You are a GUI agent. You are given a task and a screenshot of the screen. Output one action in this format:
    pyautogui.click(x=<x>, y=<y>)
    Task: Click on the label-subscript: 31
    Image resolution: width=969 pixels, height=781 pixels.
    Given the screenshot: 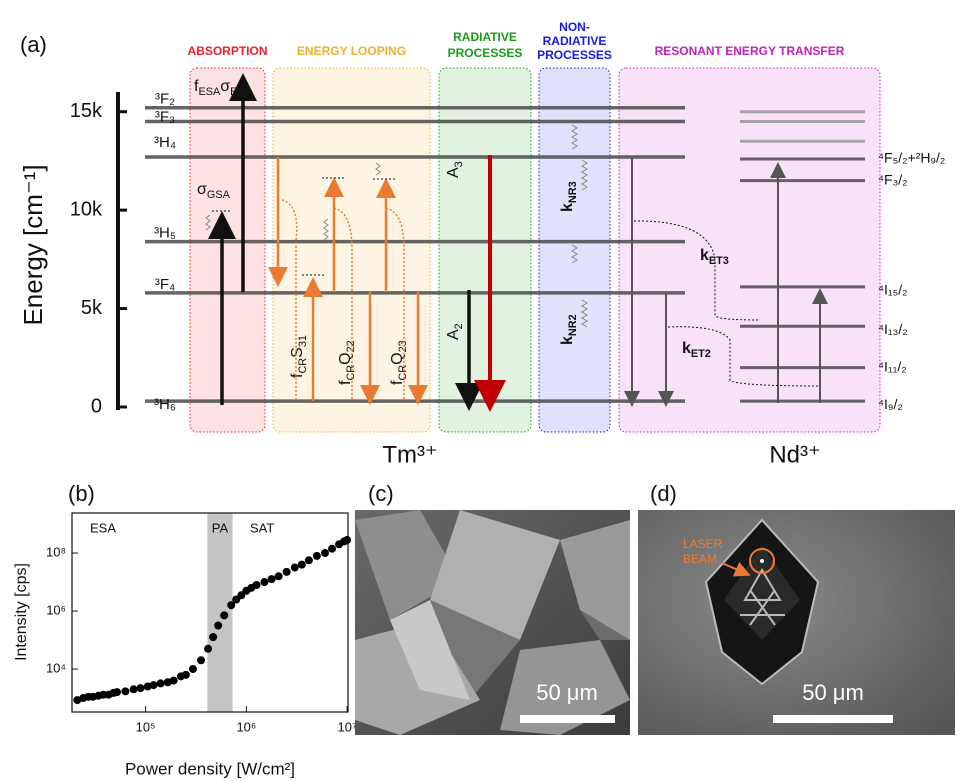 What is the action you would take?
    pyautogui.click(x=303, y=341)
    